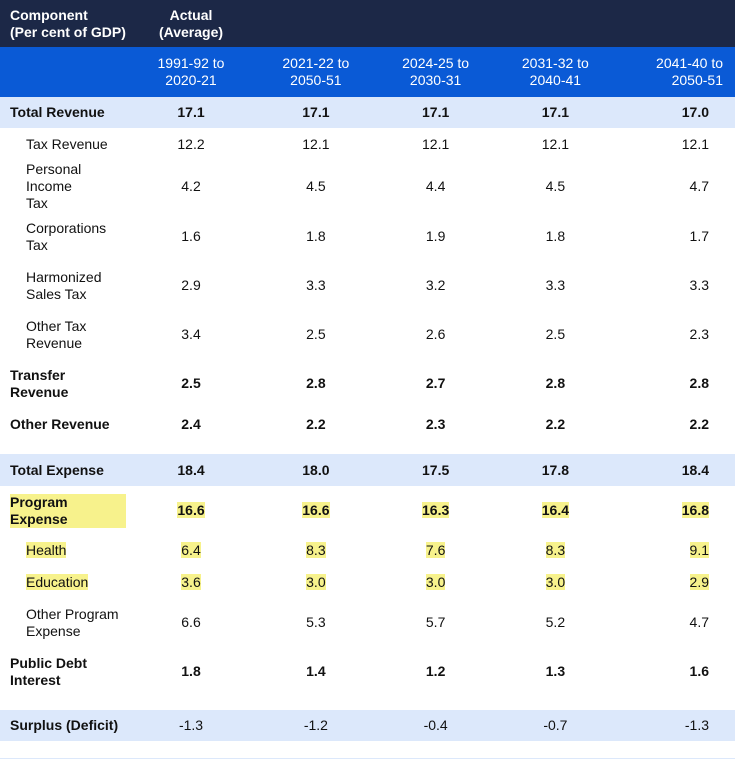  Describe the element at coordinates (435, 72) in the screenshot. I see `period-header: 2024-25 to 2030-31` at that location.